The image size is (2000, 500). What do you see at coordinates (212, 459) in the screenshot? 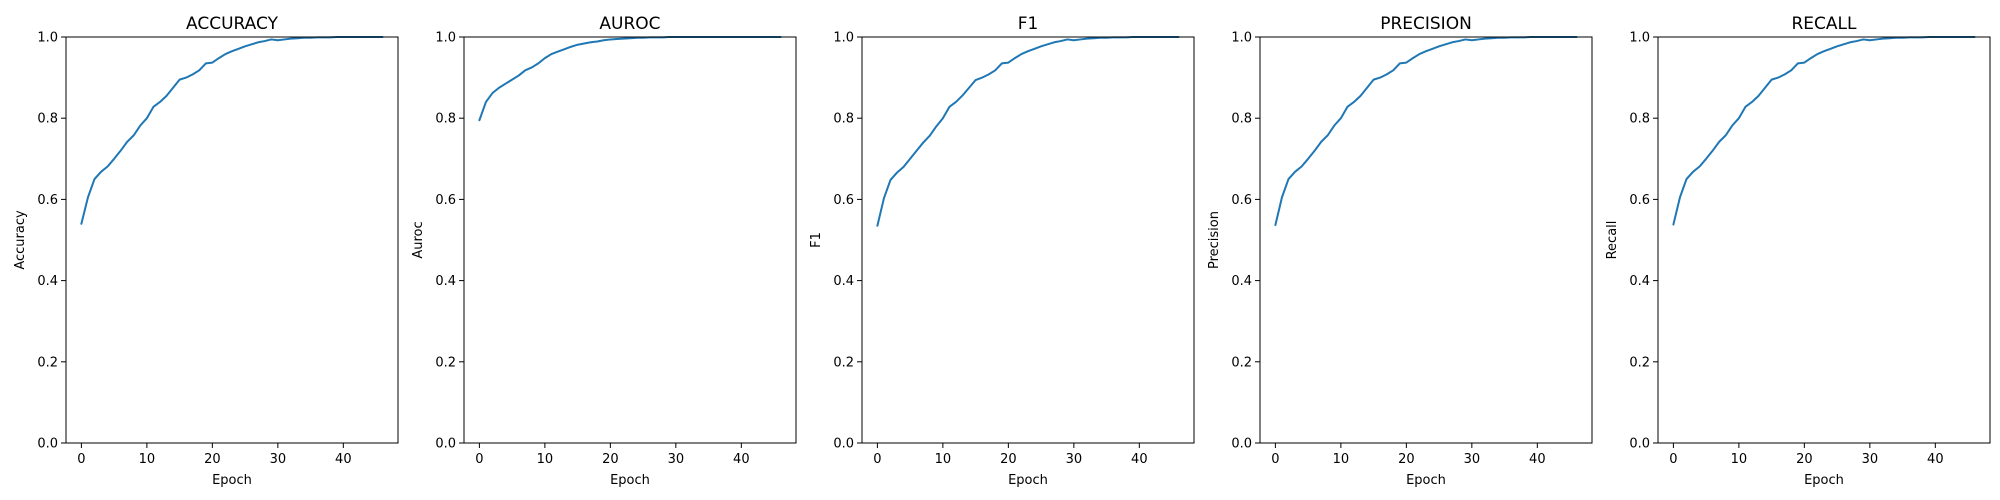
I see `accuracy-x-tick-label: 20` at bounding box center [212, 459].